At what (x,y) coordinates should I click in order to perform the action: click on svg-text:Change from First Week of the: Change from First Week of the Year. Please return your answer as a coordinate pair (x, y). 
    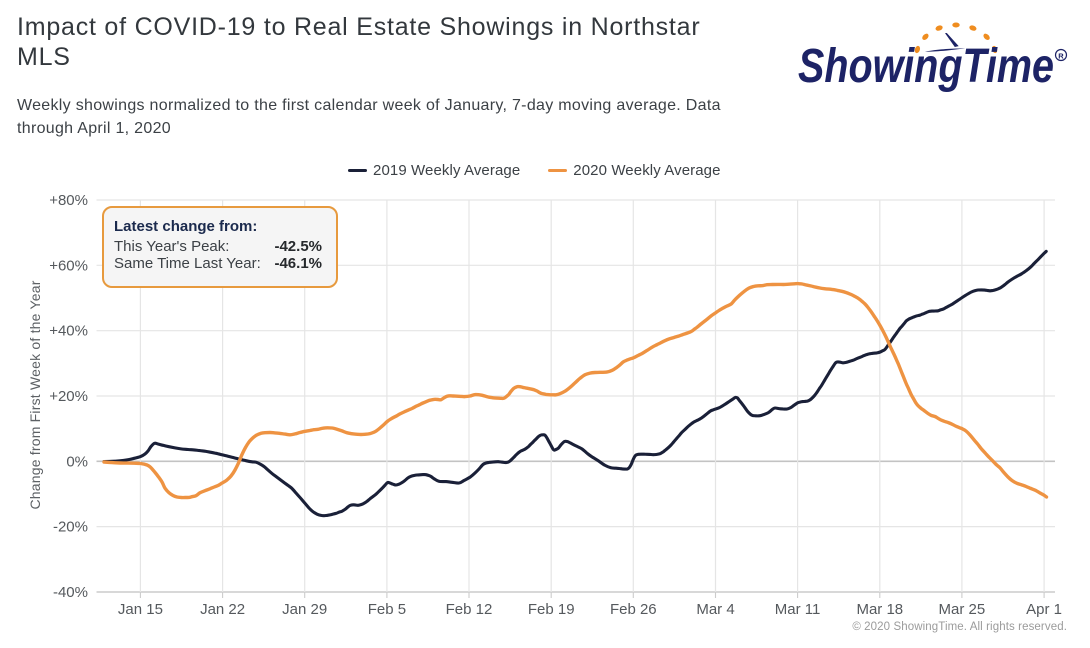
    Looking at the image, I should click on (35, 394).